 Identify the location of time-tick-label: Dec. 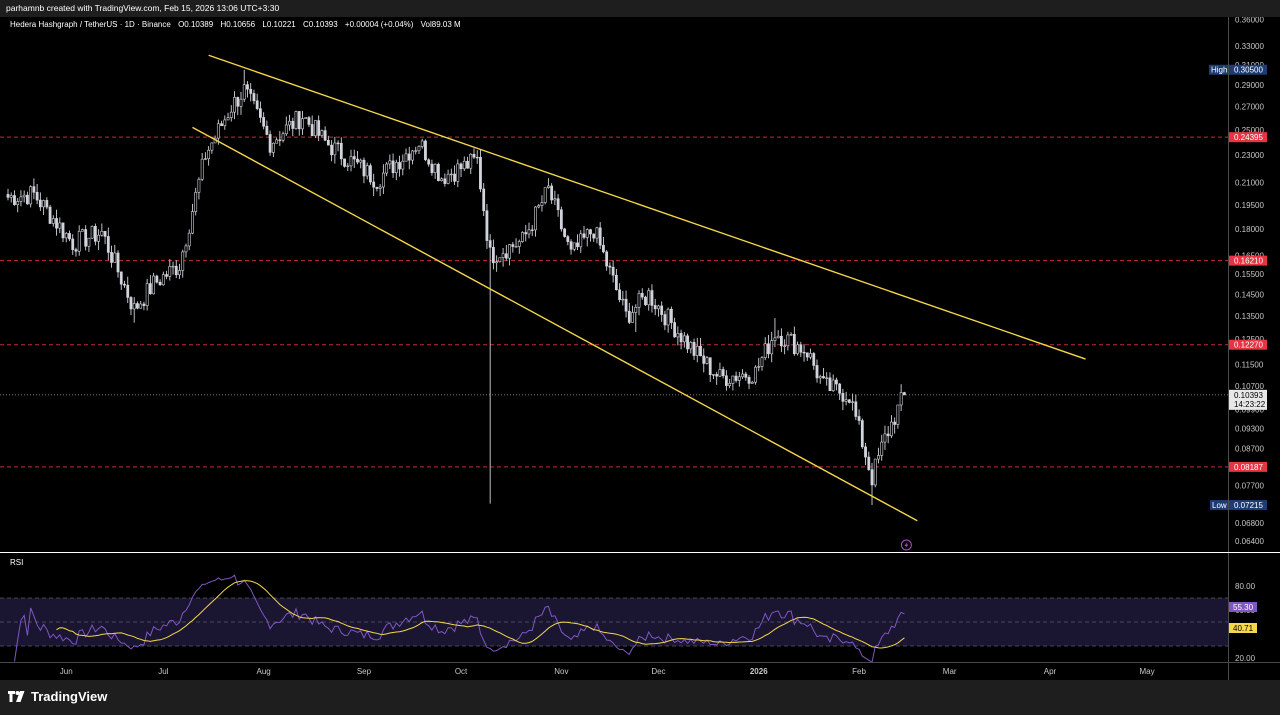
(658, 671).